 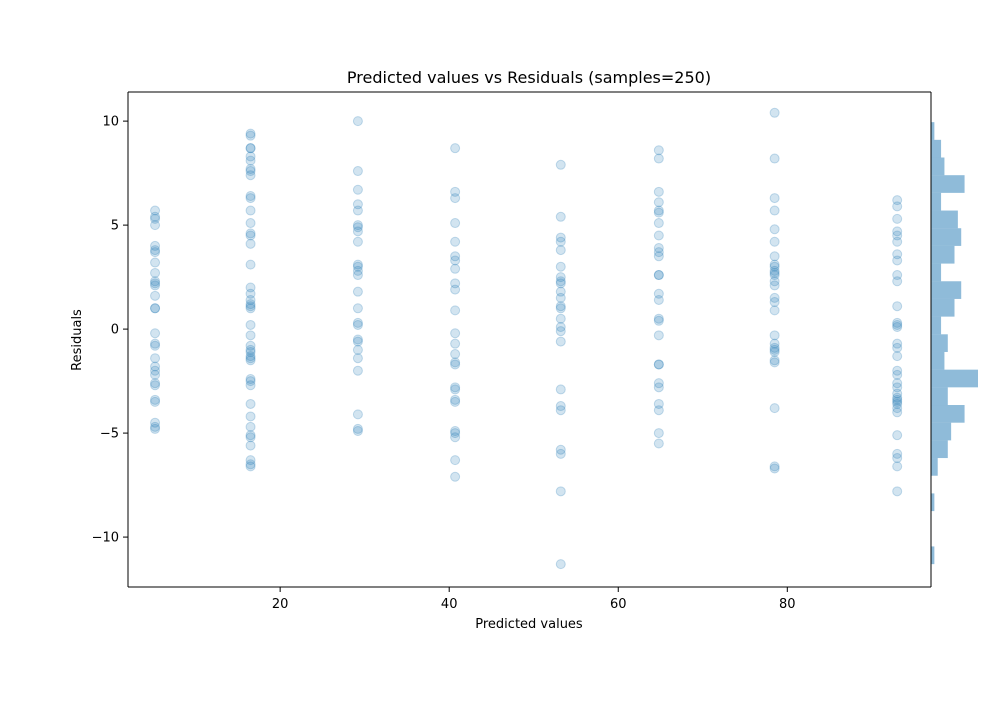 I want to click on y-tick-label: −10, so click(x=105, y=538).